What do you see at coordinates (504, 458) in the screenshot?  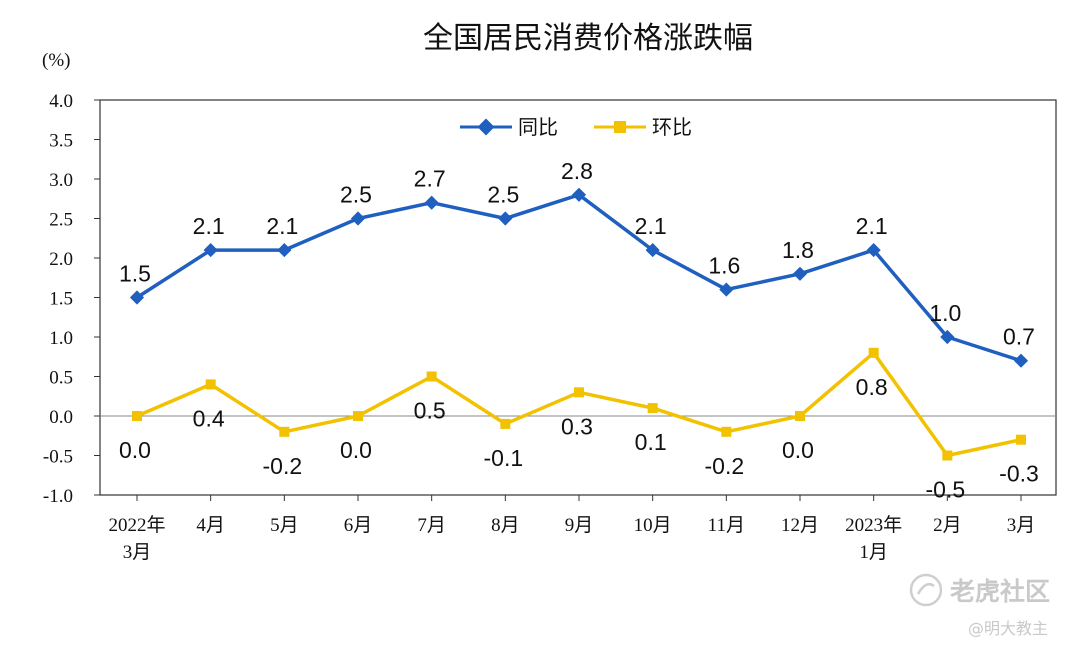 I see `data-label-mom: -0.1` at bounding box center [504, 458].